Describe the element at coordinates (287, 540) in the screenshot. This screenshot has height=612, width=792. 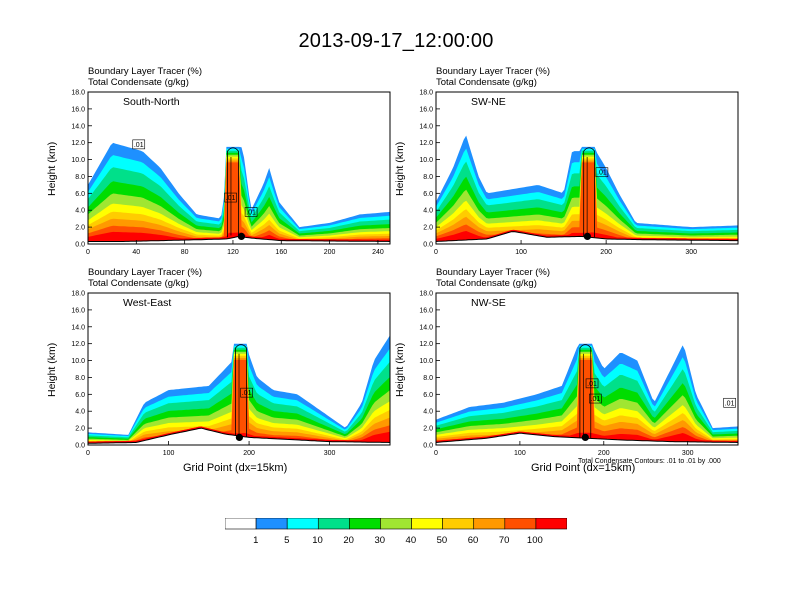
I see `colorbar-label: 5` at that location.